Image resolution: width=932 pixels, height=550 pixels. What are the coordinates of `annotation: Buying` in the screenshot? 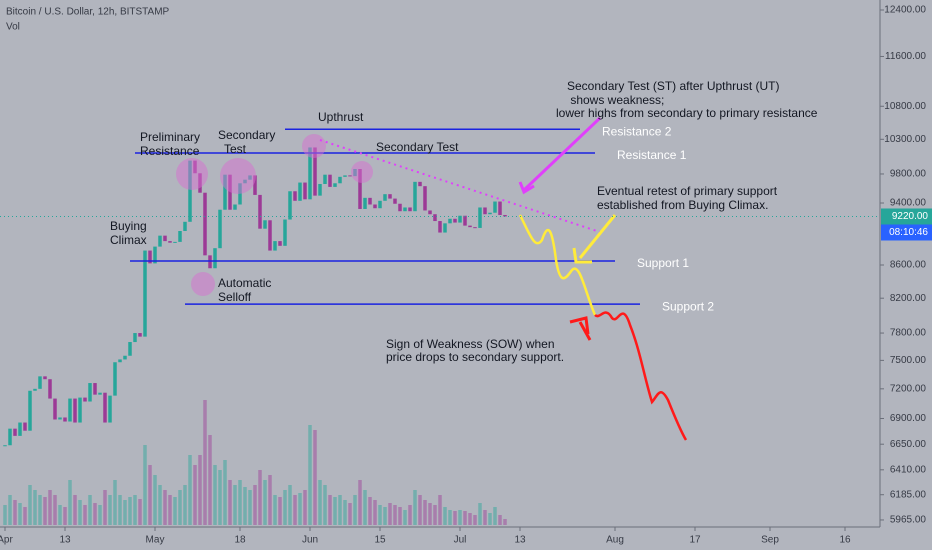 It's located at (128, 226).